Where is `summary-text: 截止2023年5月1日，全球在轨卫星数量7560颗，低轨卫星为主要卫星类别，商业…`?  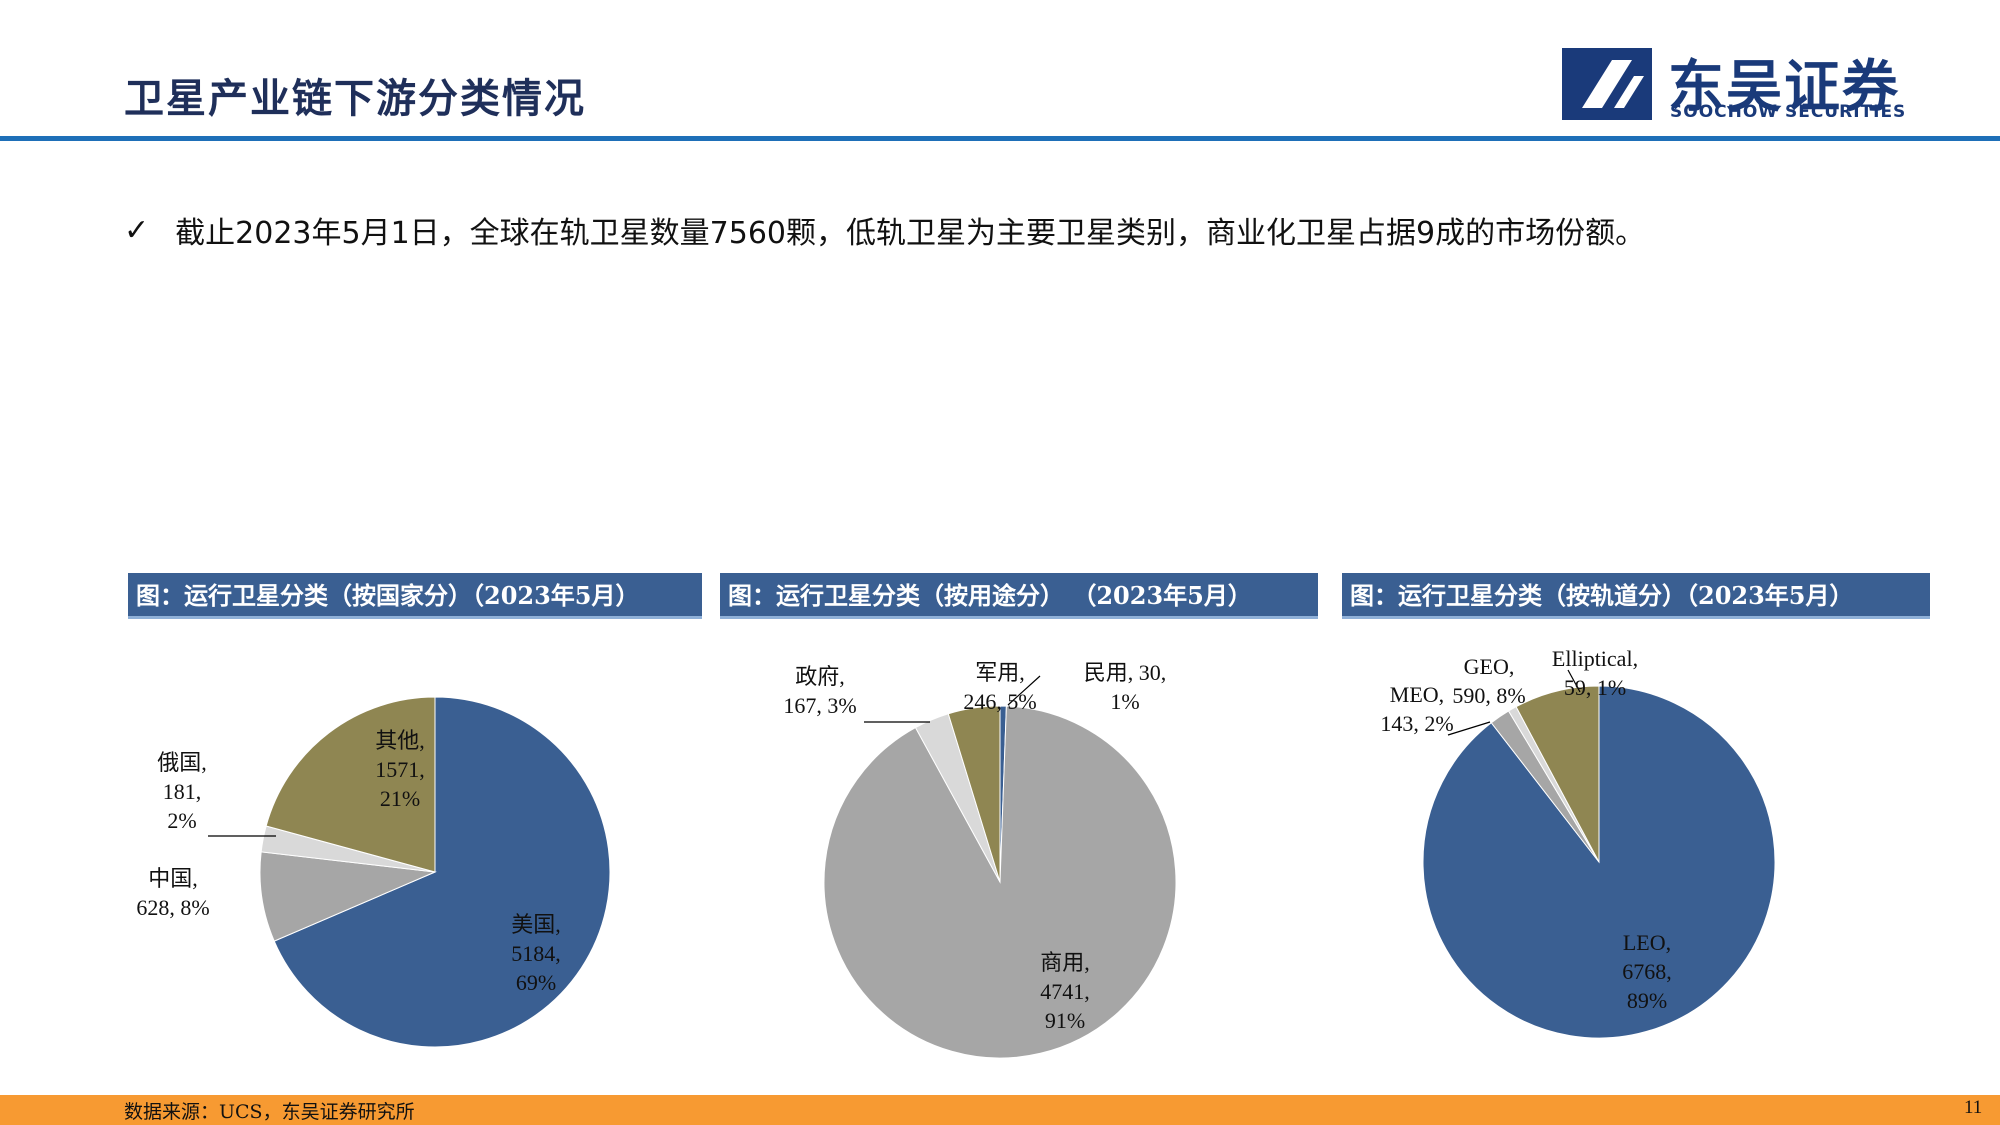
summary-text: 截止2023年5月1日，全球在轨卫星数量7560颗，低轨卫星为主要卫星类别，商业… is located at coordinates (910, 233).